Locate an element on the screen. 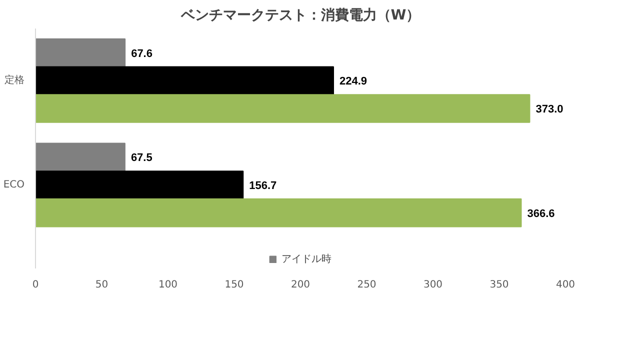 The image size is (620, 345). data-label: 67.5 is located at coordinates (141, 158).